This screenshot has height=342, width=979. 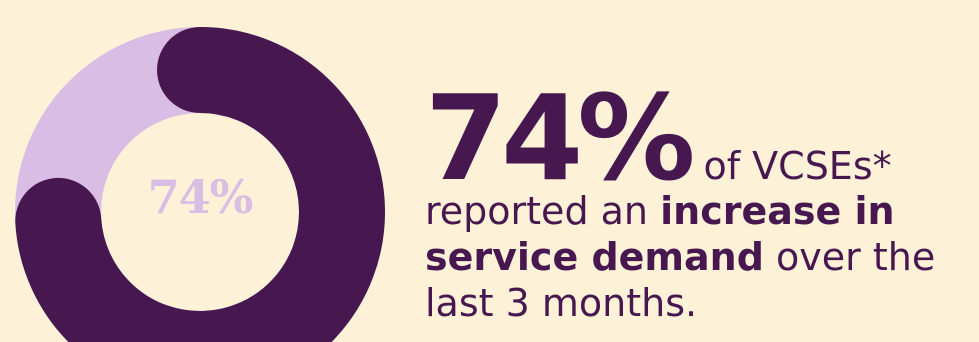 What do you see at coordinates (537, 211) in the screenshot?
I see `body-text-part-1: reported an` at bounding box center [537, 211].